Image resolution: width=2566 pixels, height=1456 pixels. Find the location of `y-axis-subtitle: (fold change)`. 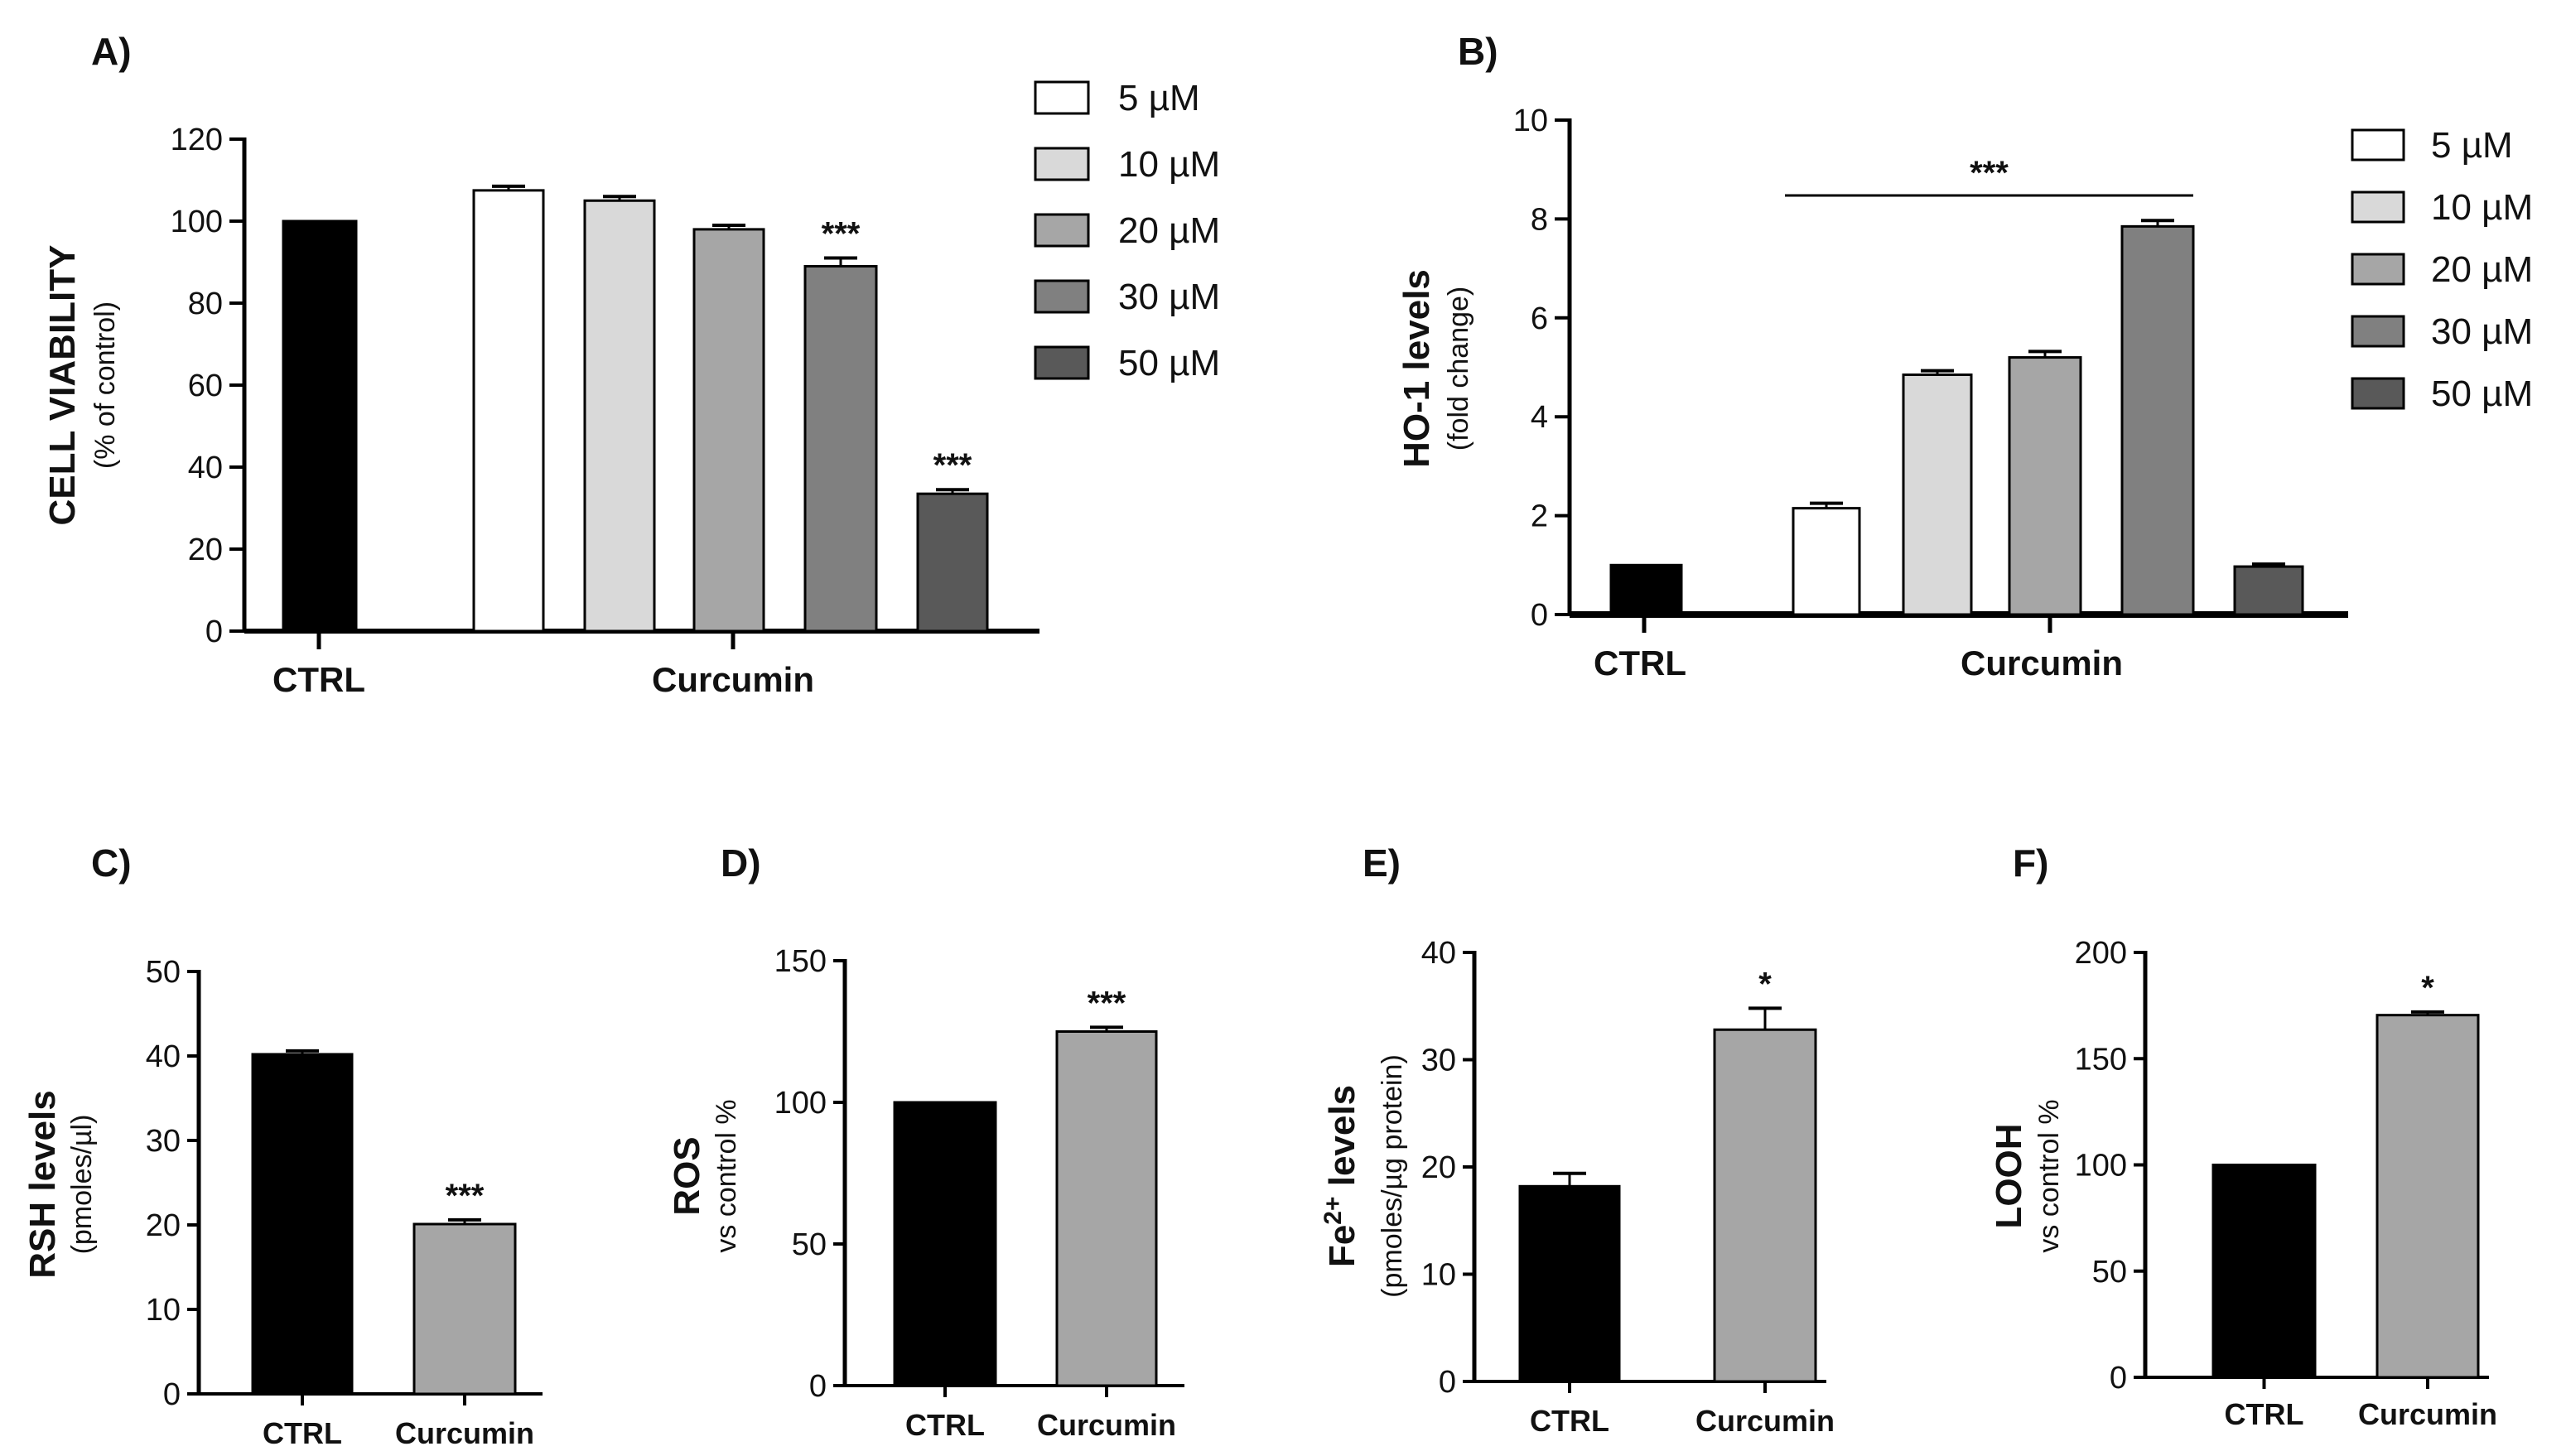

y-axis-subtitle: (fold change) is located at coordinates (1459, 369).